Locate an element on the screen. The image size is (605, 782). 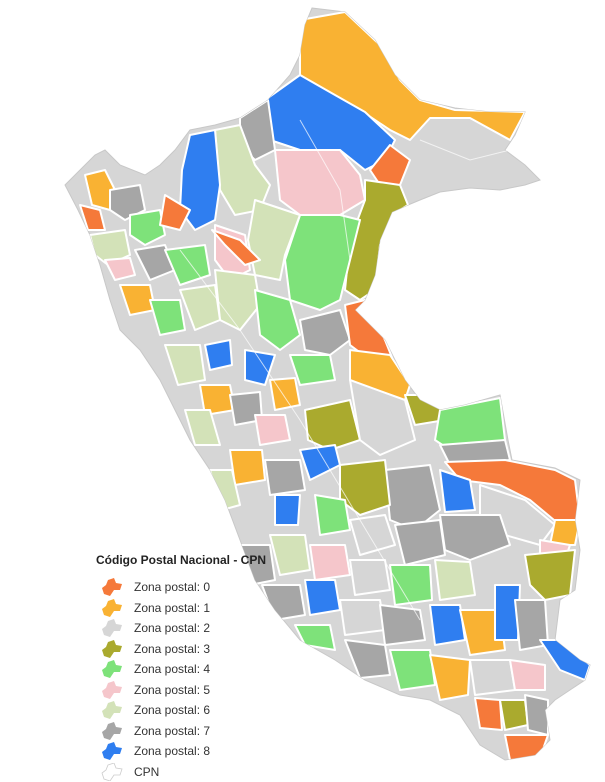
legend-label: Zona postal: 5 is located at coordinates (172, 690).